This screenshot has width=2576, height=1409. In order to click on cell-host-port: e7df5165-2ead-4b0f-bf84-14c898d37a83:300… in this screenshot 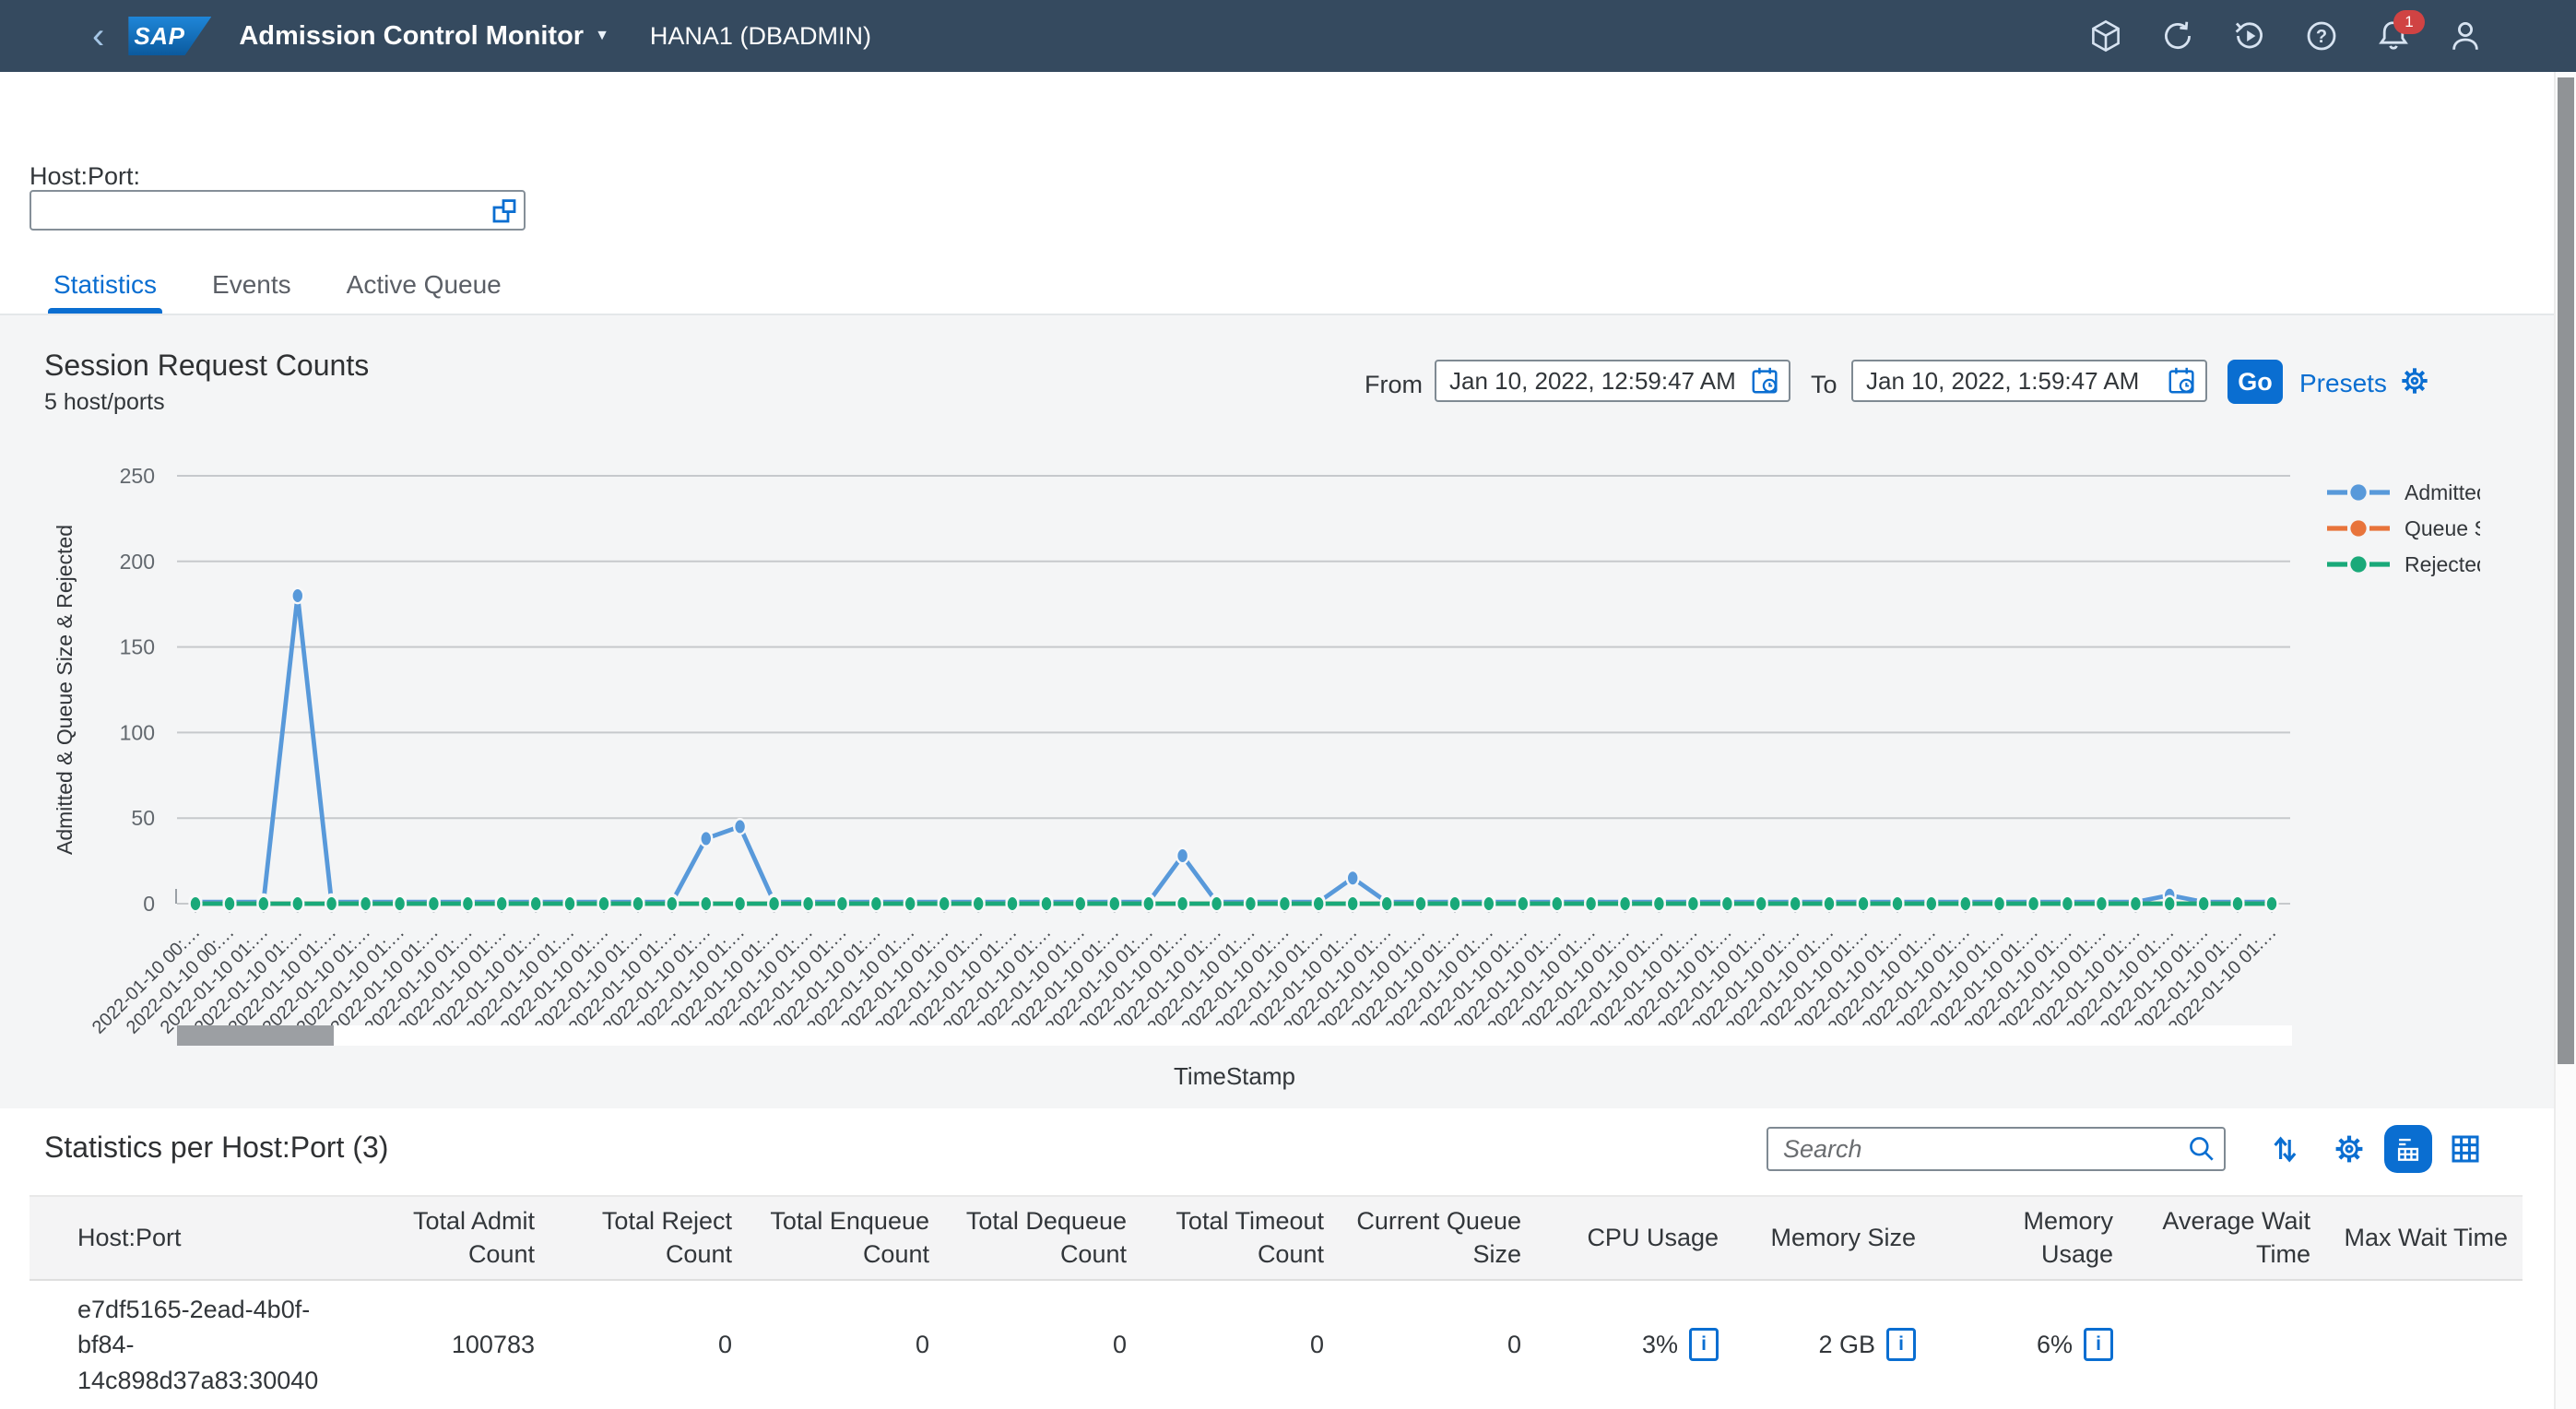, I will do `click(191, 1344)`.